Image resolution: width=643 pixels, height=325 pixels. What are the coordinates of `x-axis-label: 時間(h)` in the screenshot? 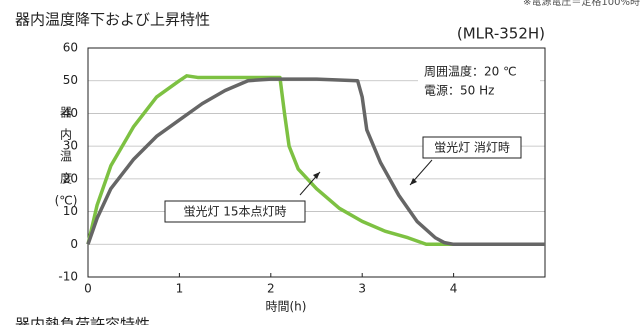 It's located at (286, 307).